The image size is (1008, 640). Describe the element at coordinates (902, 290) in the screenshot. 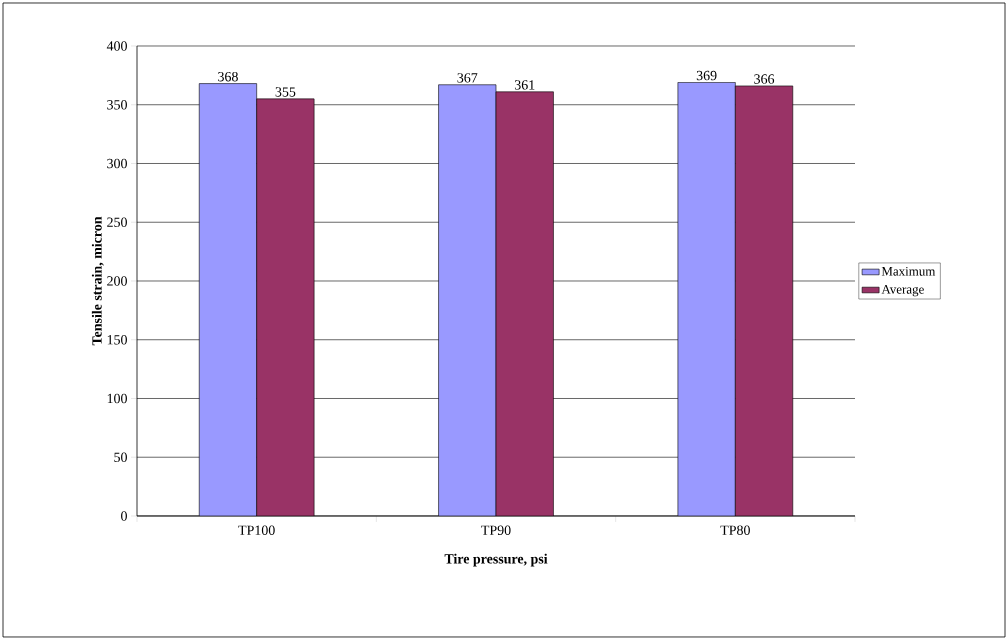

I see `legend-label: Average` at that location.